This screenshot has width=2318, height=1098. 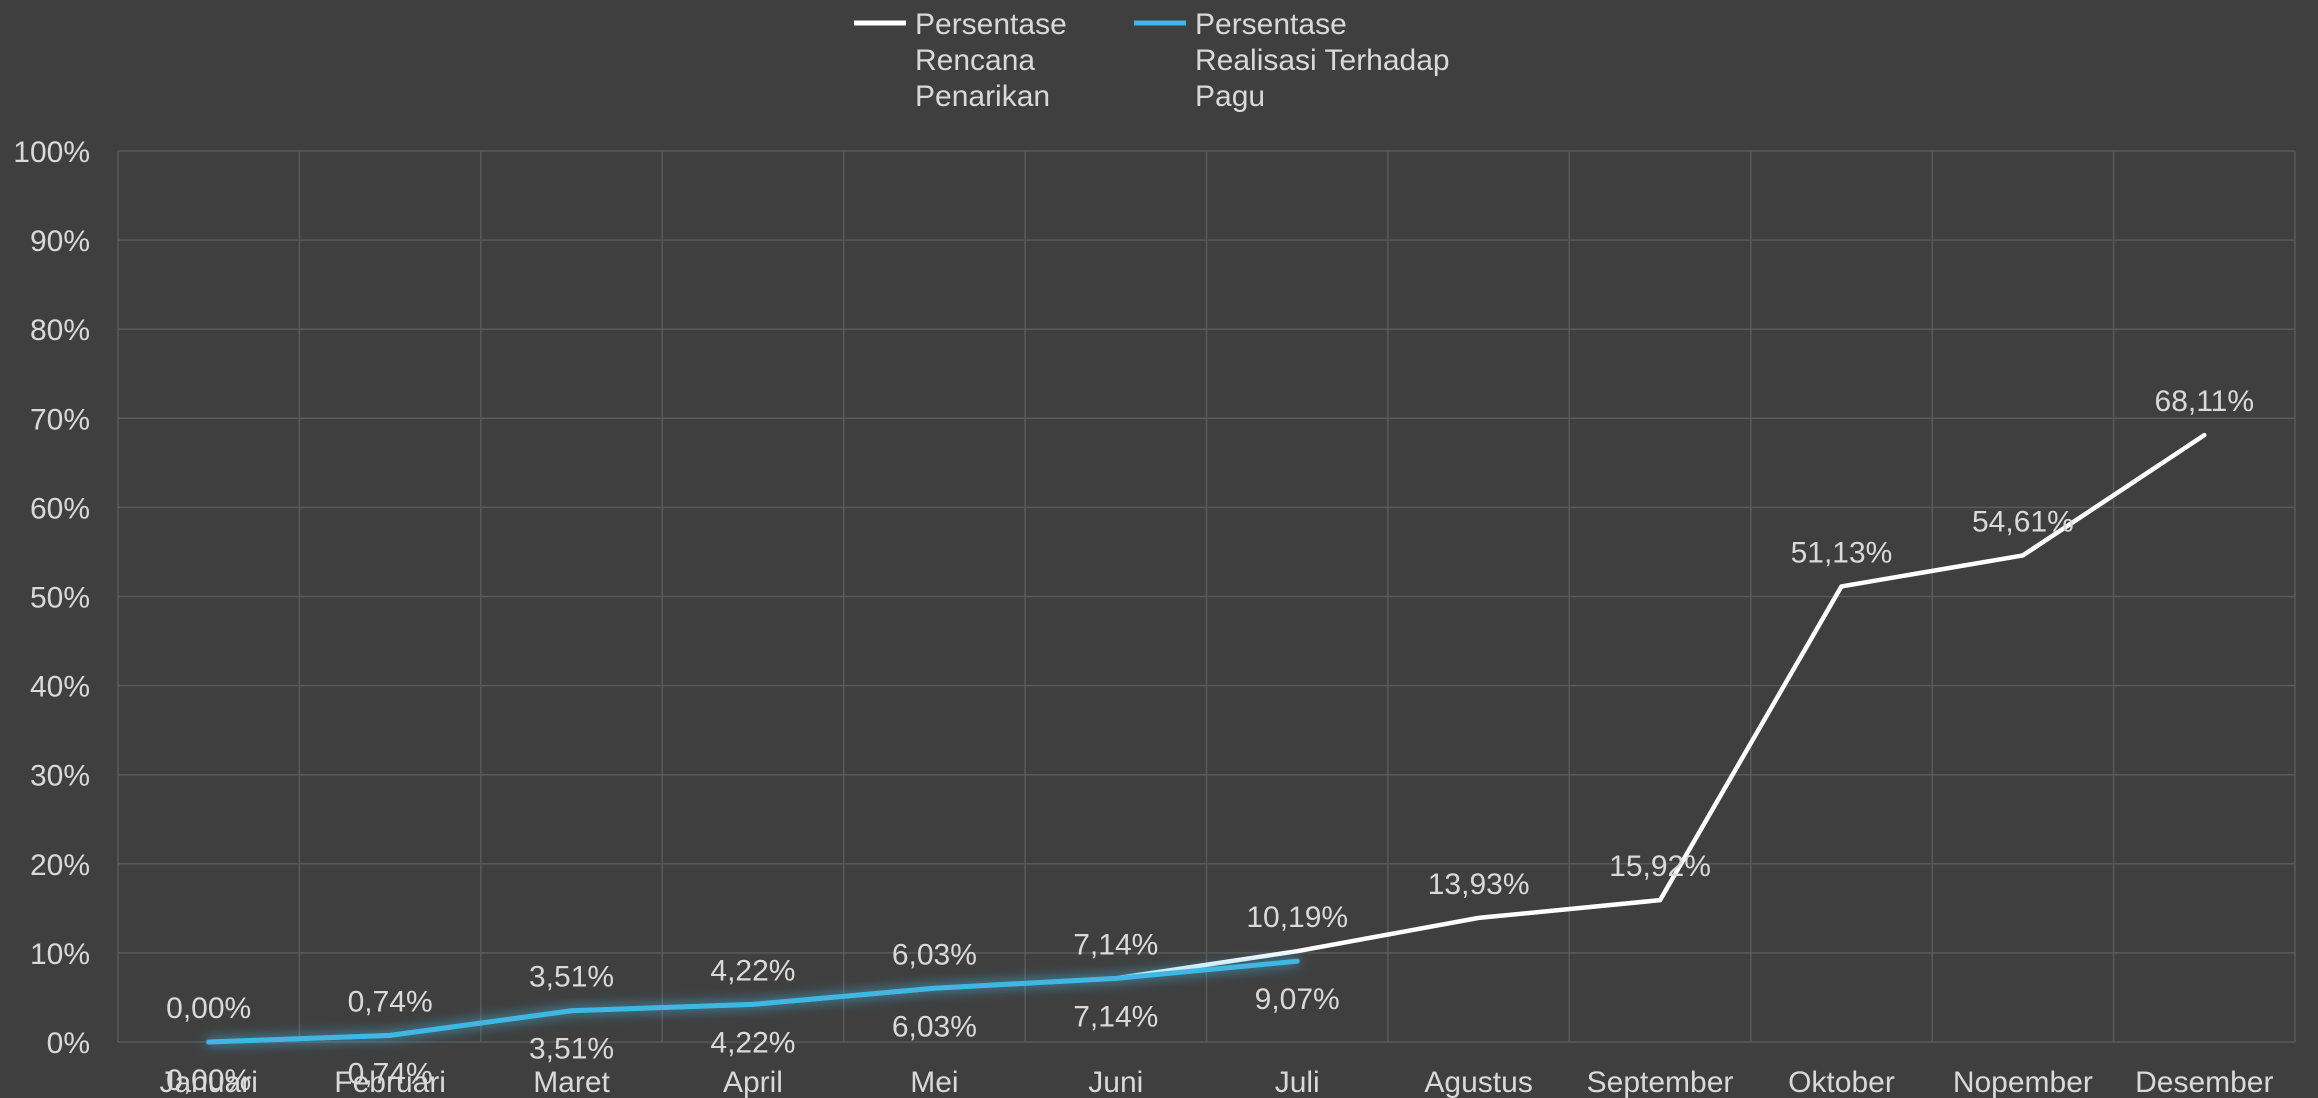 I want to click on x-tick-label: Oktober, so click(x=1841, y=1082).